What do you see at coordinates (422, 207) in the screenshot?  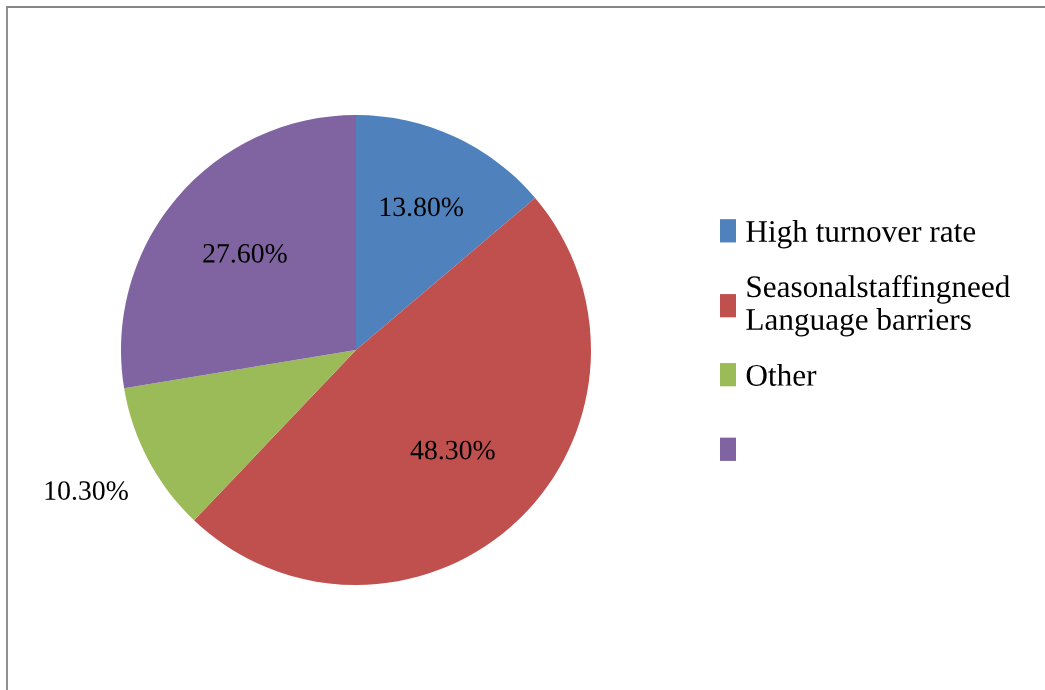 I see `data-label: 13.80%` at bounding box center [422, 207].